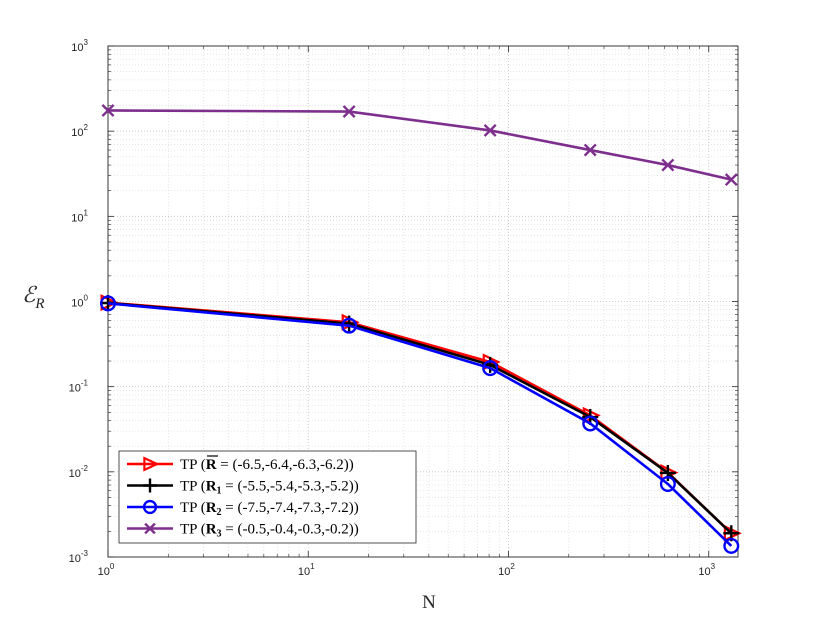 This screenshot has height=623, width=830. I want to click on y-tick-label: 10⁻³, so click(79, 557).